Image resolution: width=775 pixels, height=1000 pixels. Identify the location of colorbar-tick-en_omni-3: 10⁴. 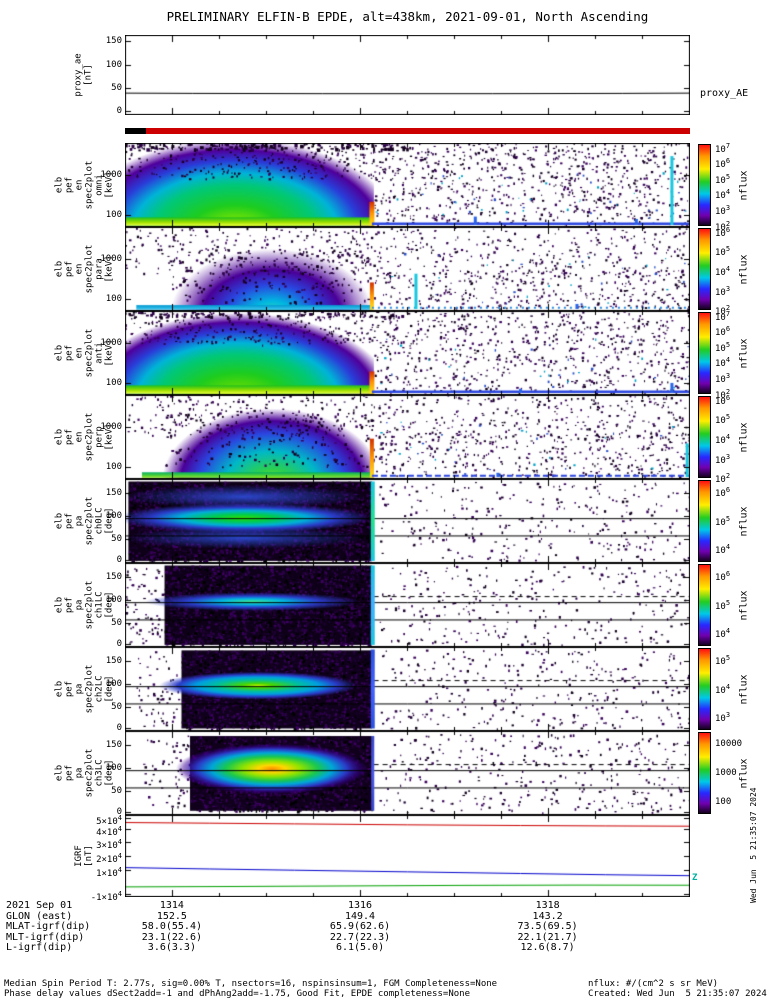
(723, 195).